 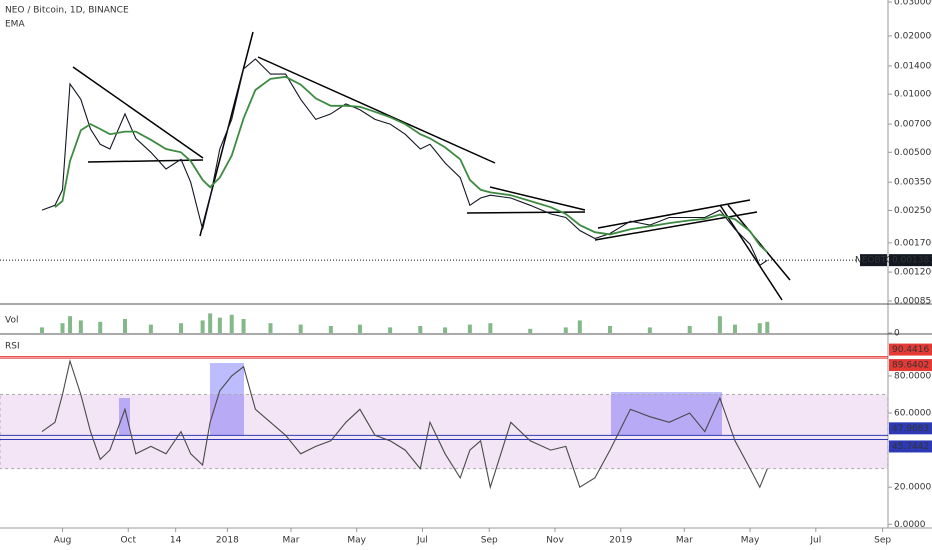 I want to click on rsi-band, so click(x=444, y=431).